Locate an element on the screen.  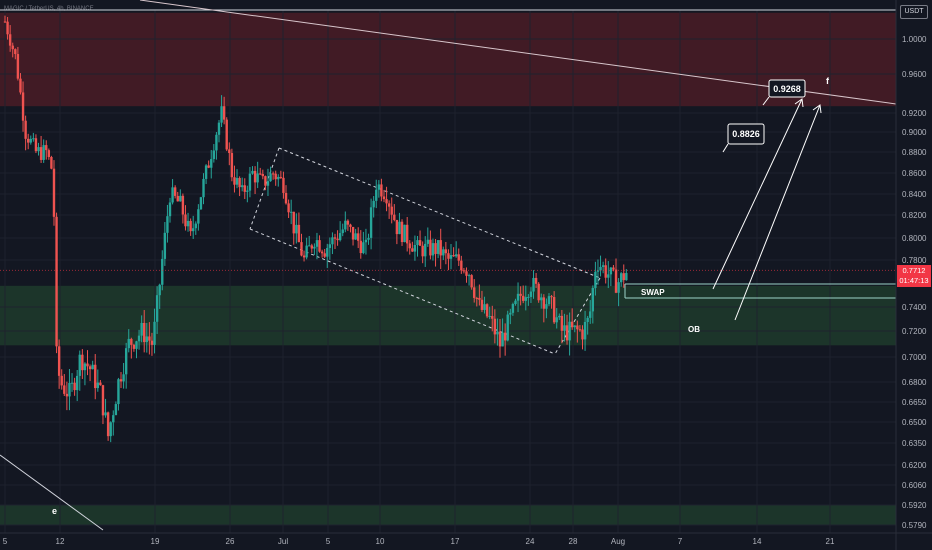
wave-f-label: f is located at coordinates (828, 81).